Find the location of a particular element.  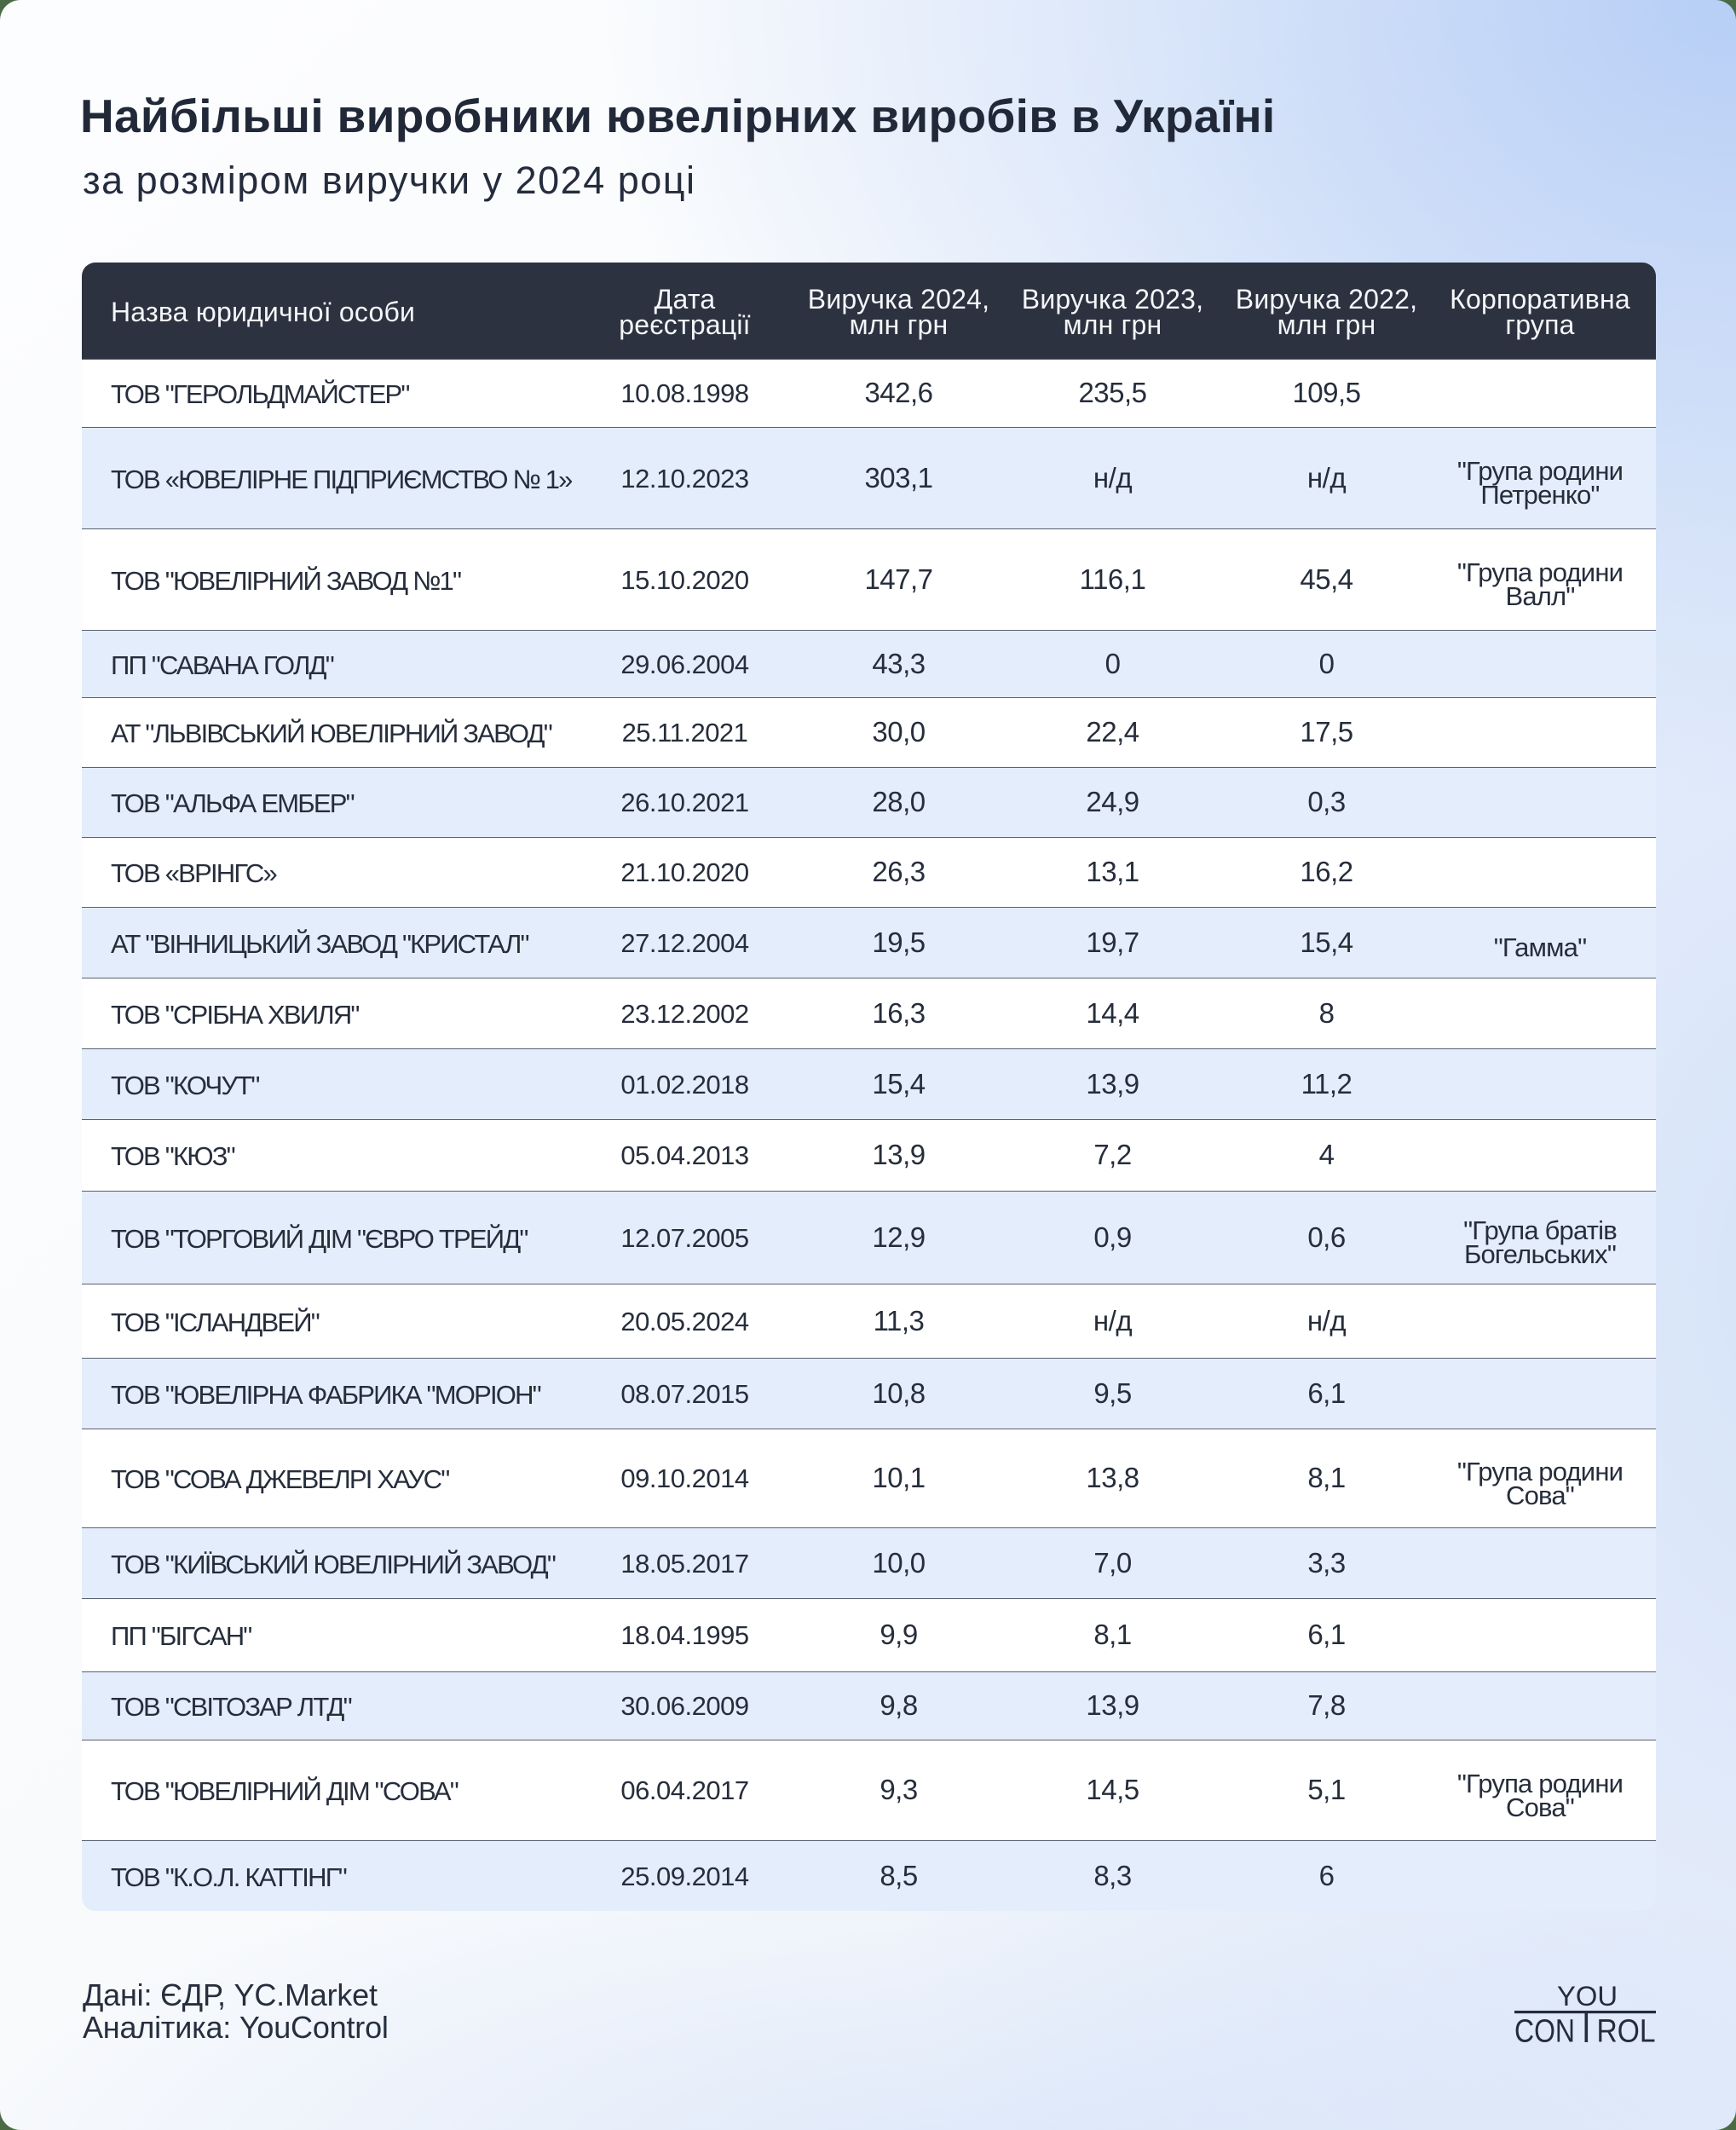

svg-text: ROL is located at coordinates (1626, 2030).